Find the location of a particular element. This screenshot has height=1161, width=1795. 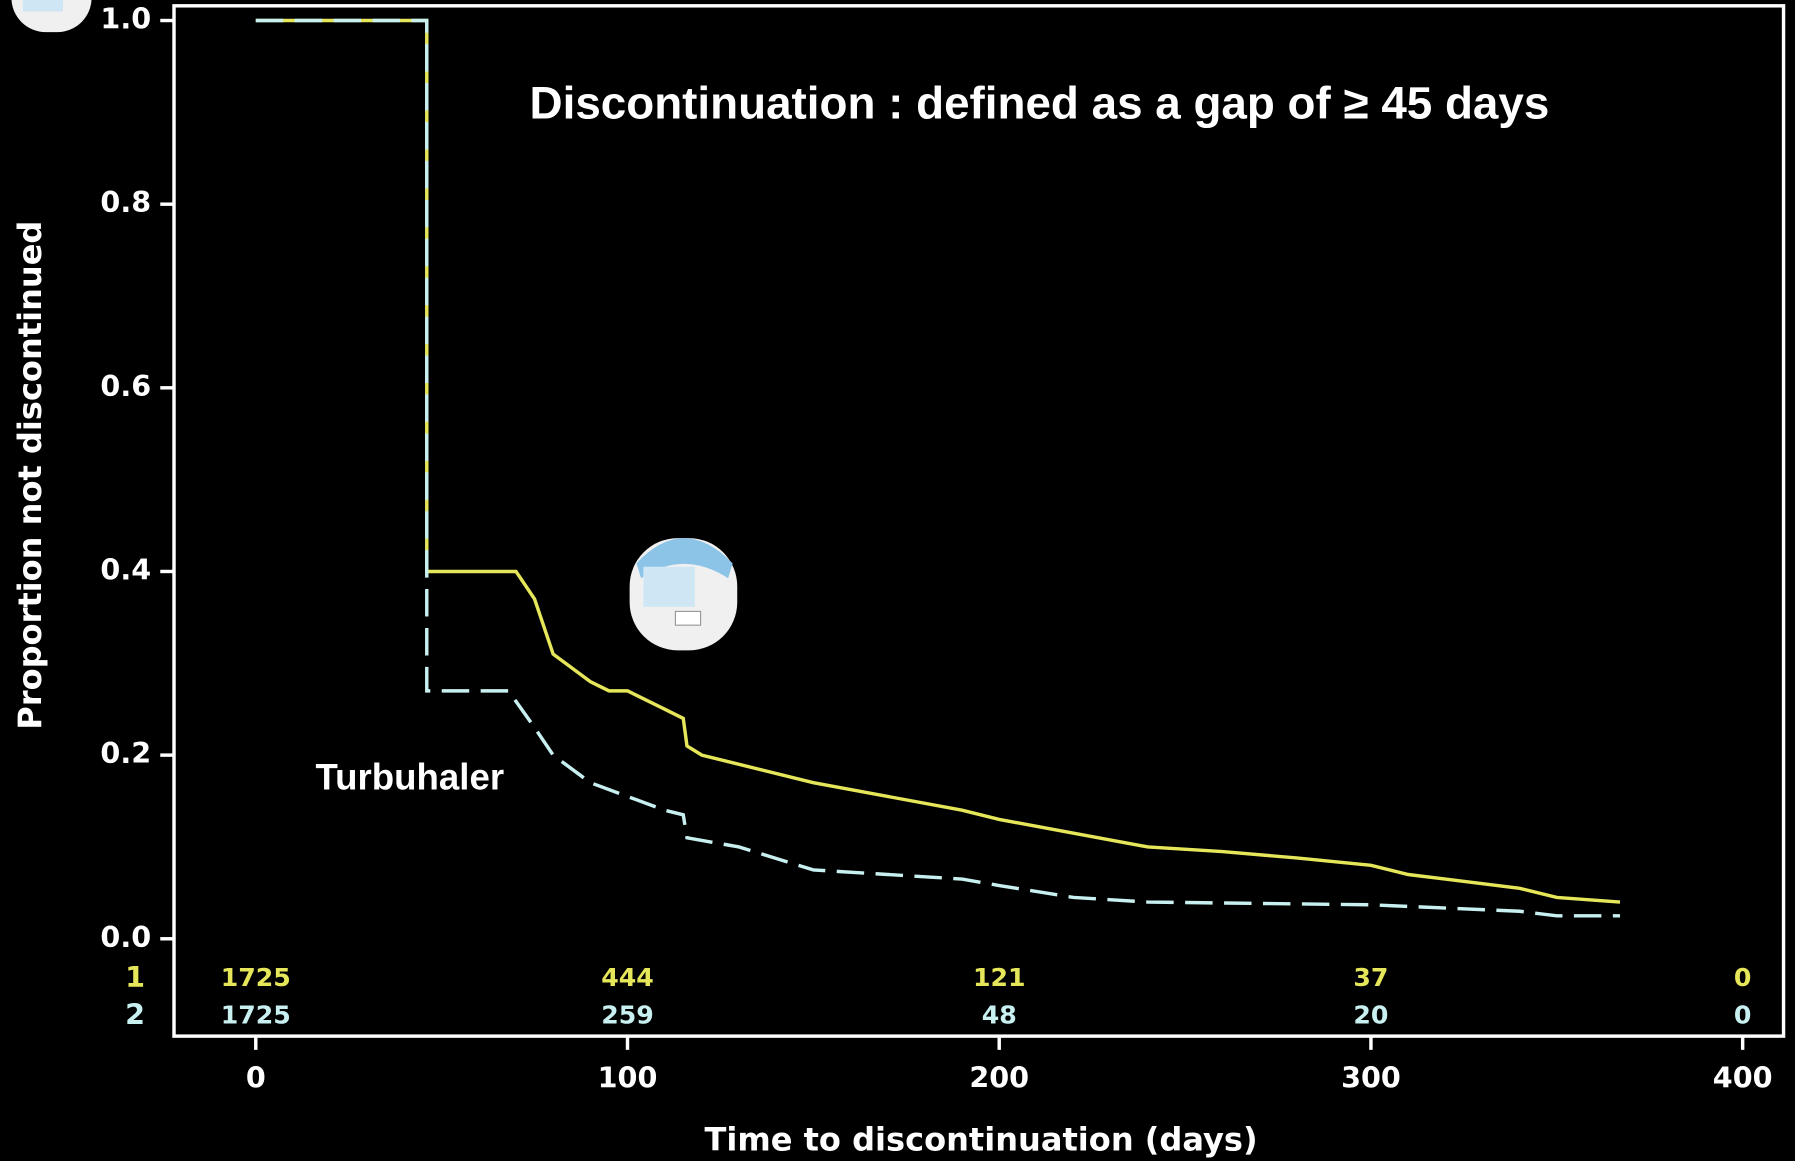

at-risk-count: 259 is located at coordinates (627, 1015).